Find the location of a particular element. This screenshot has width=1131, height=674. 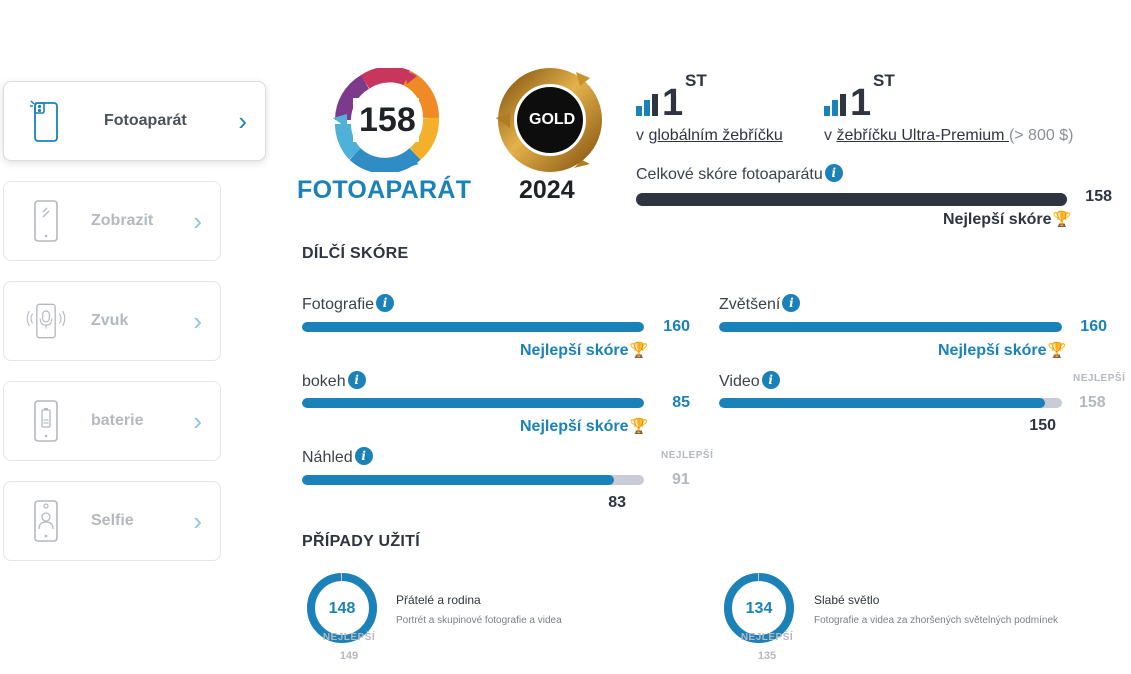

gold-label-text: GOLD is located at coordinates (552, 119).